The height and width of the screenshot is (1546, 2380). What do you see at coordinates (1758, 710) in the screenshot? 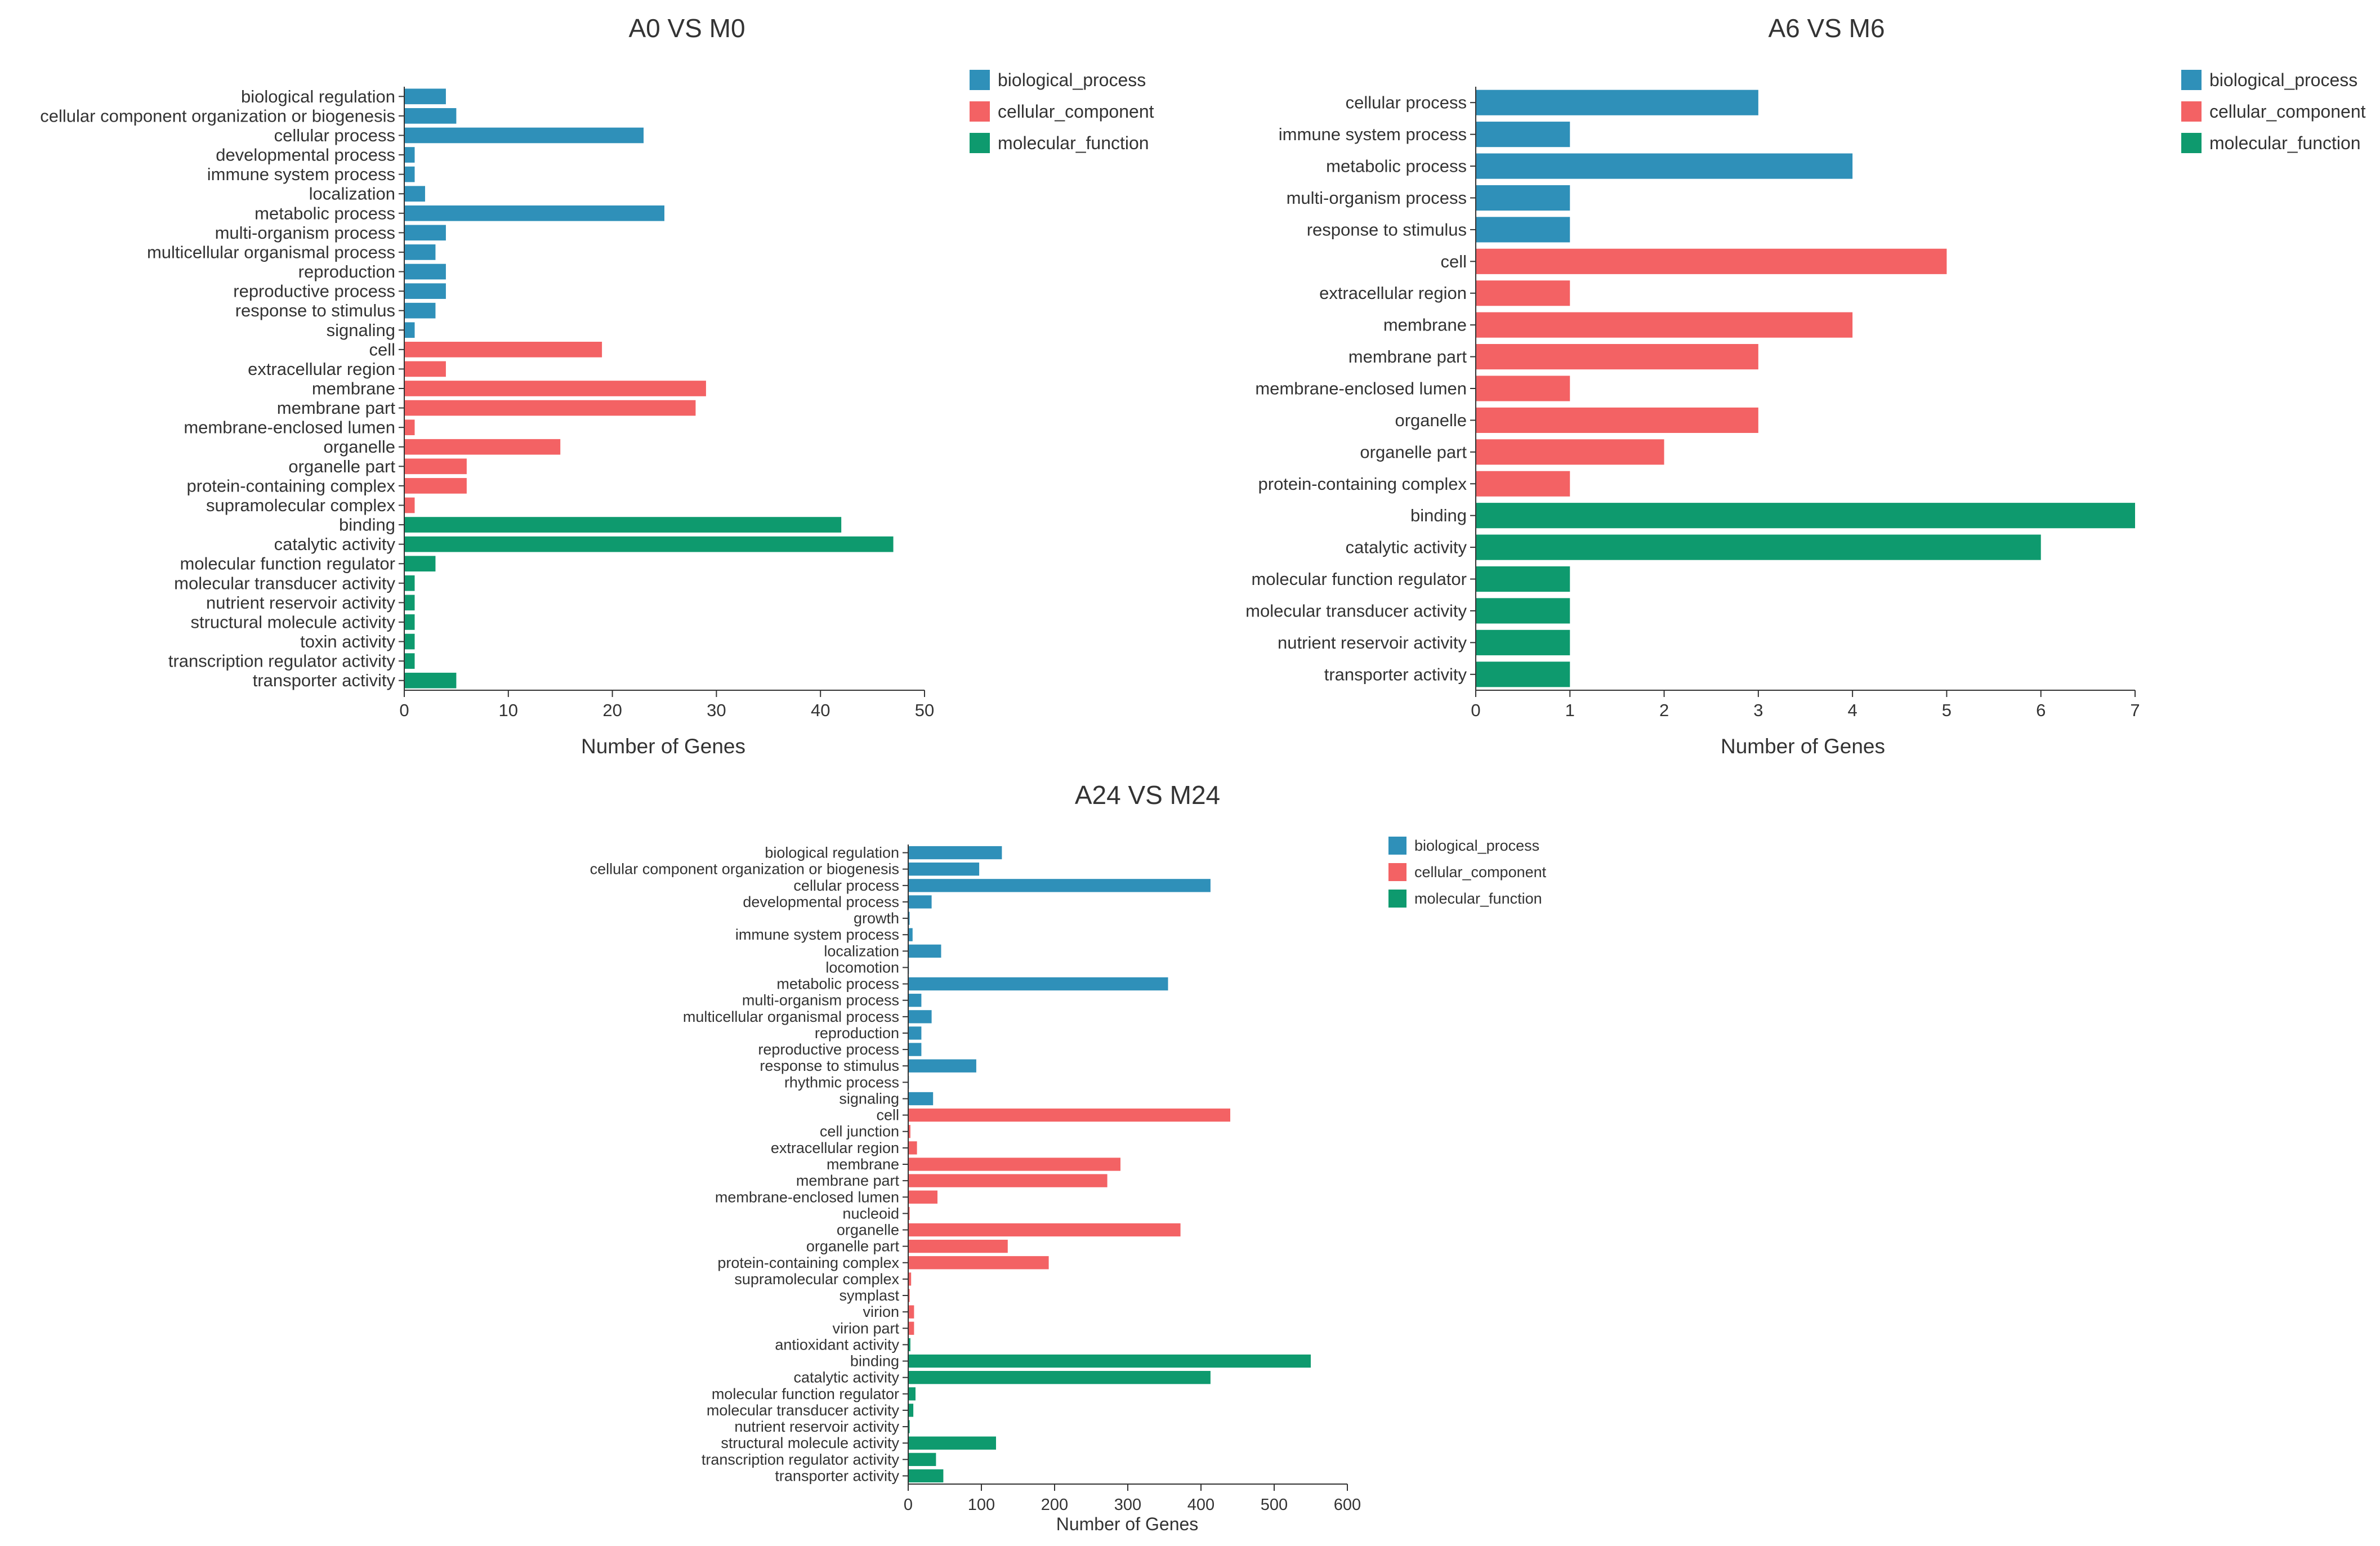
I see `x-tick-label: 3` at bounding box center [1758, 710].